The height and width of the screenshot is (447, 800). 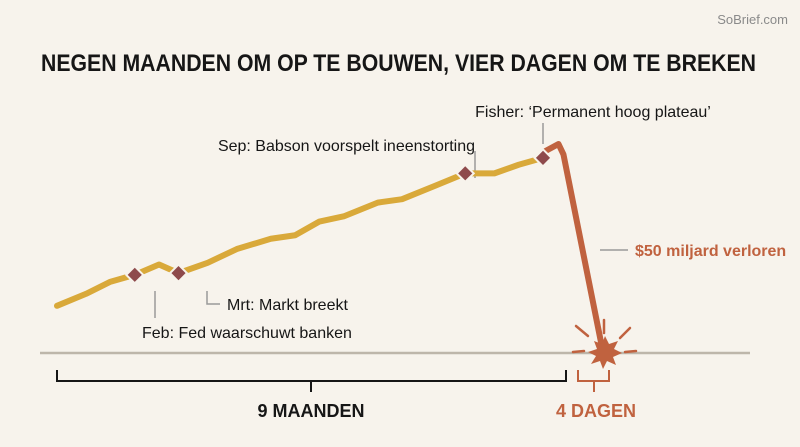 I want to click on annotation-loss: $50 miljard verloren, so click(x=710, y=251).